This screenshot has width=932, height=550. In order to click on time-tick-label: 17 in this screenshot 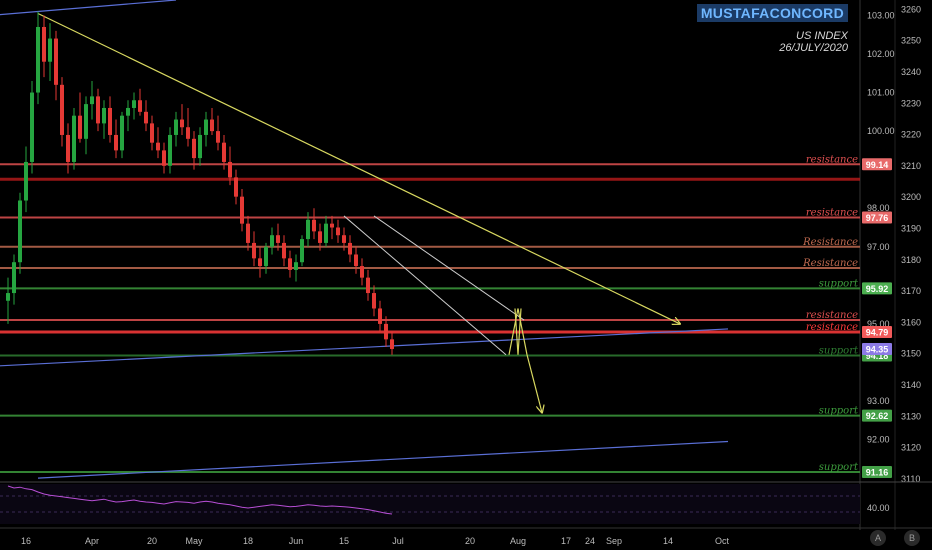, I will do `click(566, 541)`.